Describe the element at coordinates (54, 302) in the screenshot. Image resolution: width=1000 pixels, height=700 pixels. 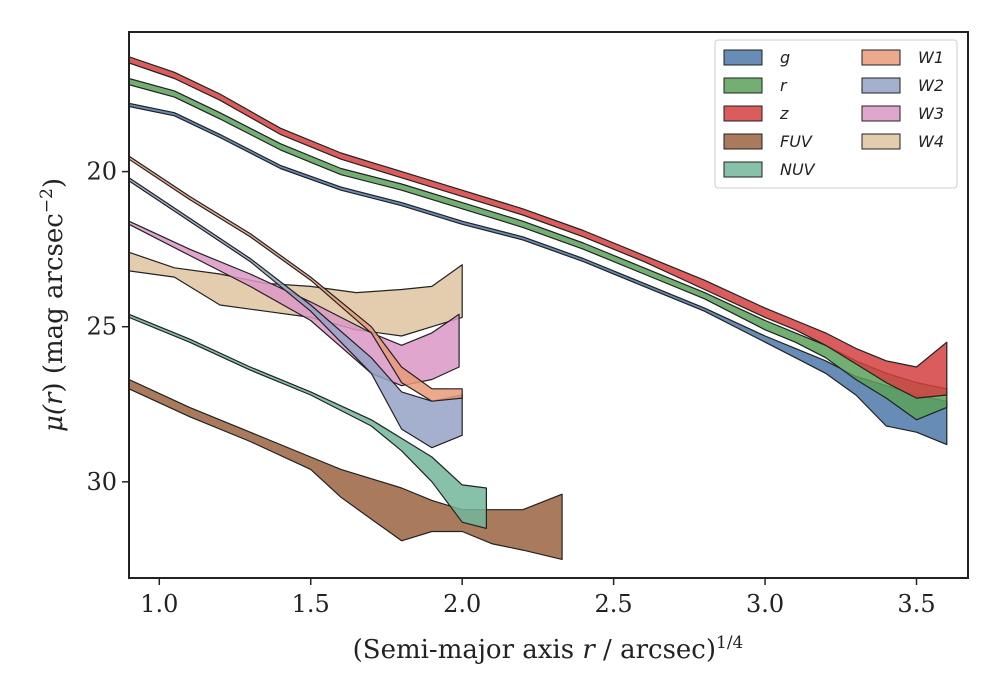
I see `y-axis-title-part: ) (mag arcsec` at that location.